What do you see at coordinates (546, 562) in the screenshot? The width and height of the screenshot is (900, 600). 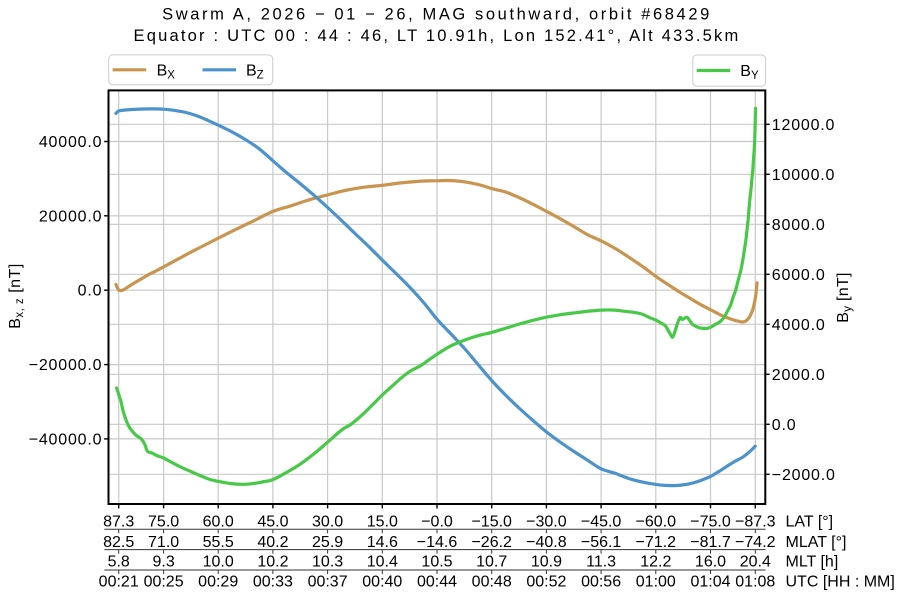 I see `svg-text: 10.9` at bounding box center [546, 562].